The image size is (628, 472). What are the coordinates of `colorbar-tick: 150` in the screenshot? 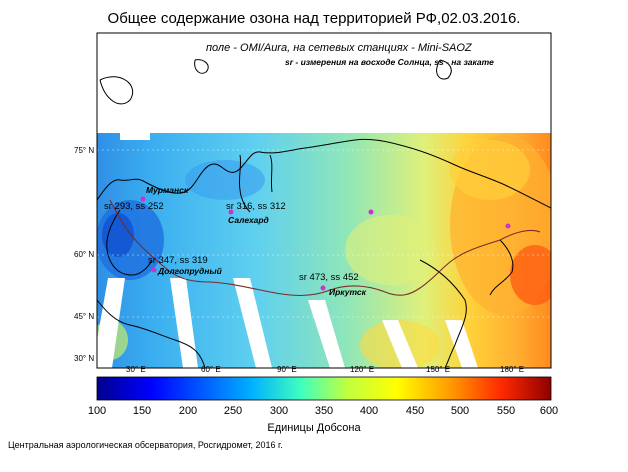 It's located at (142, 411).